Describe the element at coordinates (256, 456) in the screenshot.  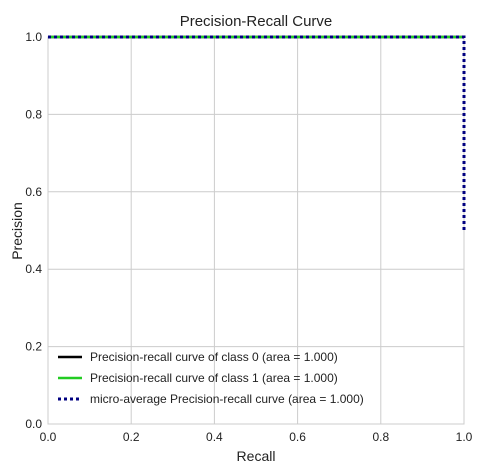
I see `x-axis-label: Recall` at that location.